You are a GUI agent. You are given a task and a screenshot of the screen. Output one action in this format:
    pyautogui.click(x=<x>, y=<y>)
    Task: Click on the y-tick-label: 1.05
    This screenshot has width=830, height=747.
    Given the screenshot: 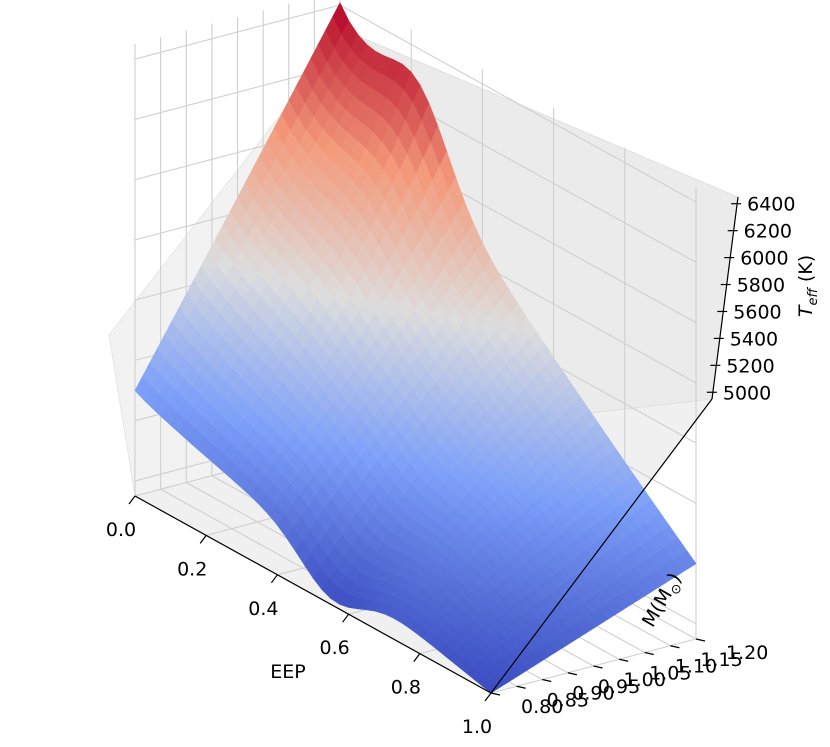 What is the action you would take?
    pyautogui.click(x=670, y=673)
    